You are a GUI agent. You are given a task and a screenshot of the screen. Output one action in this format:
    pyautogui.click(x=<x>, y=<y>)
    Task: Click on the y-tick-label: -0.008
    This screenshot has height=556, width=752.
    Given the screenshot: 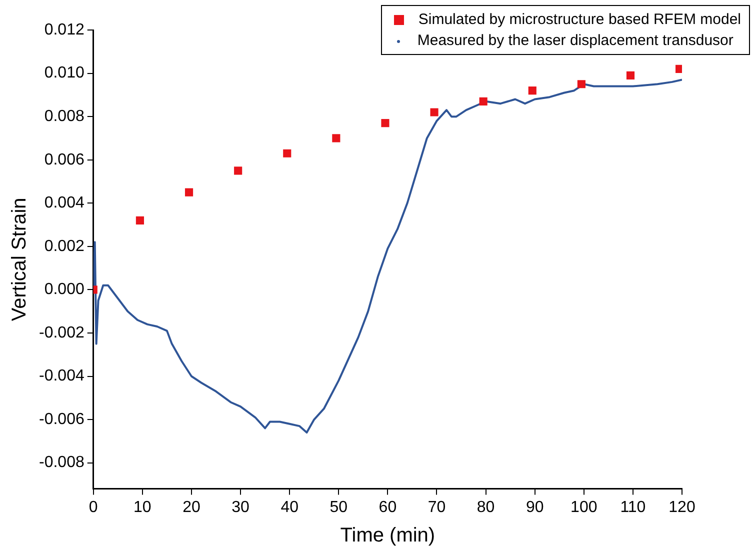 What is the action you would take?
    pyautogui.click(x=61, y=463)
    